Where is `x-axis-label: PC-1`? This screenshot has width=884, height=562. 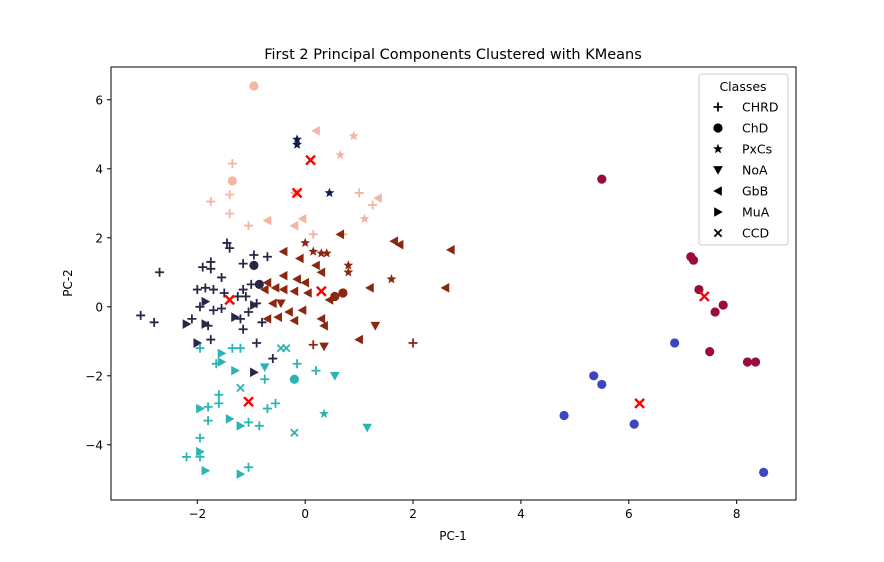
x-axis-label: PC-1 is located at coordinates (453, 536).